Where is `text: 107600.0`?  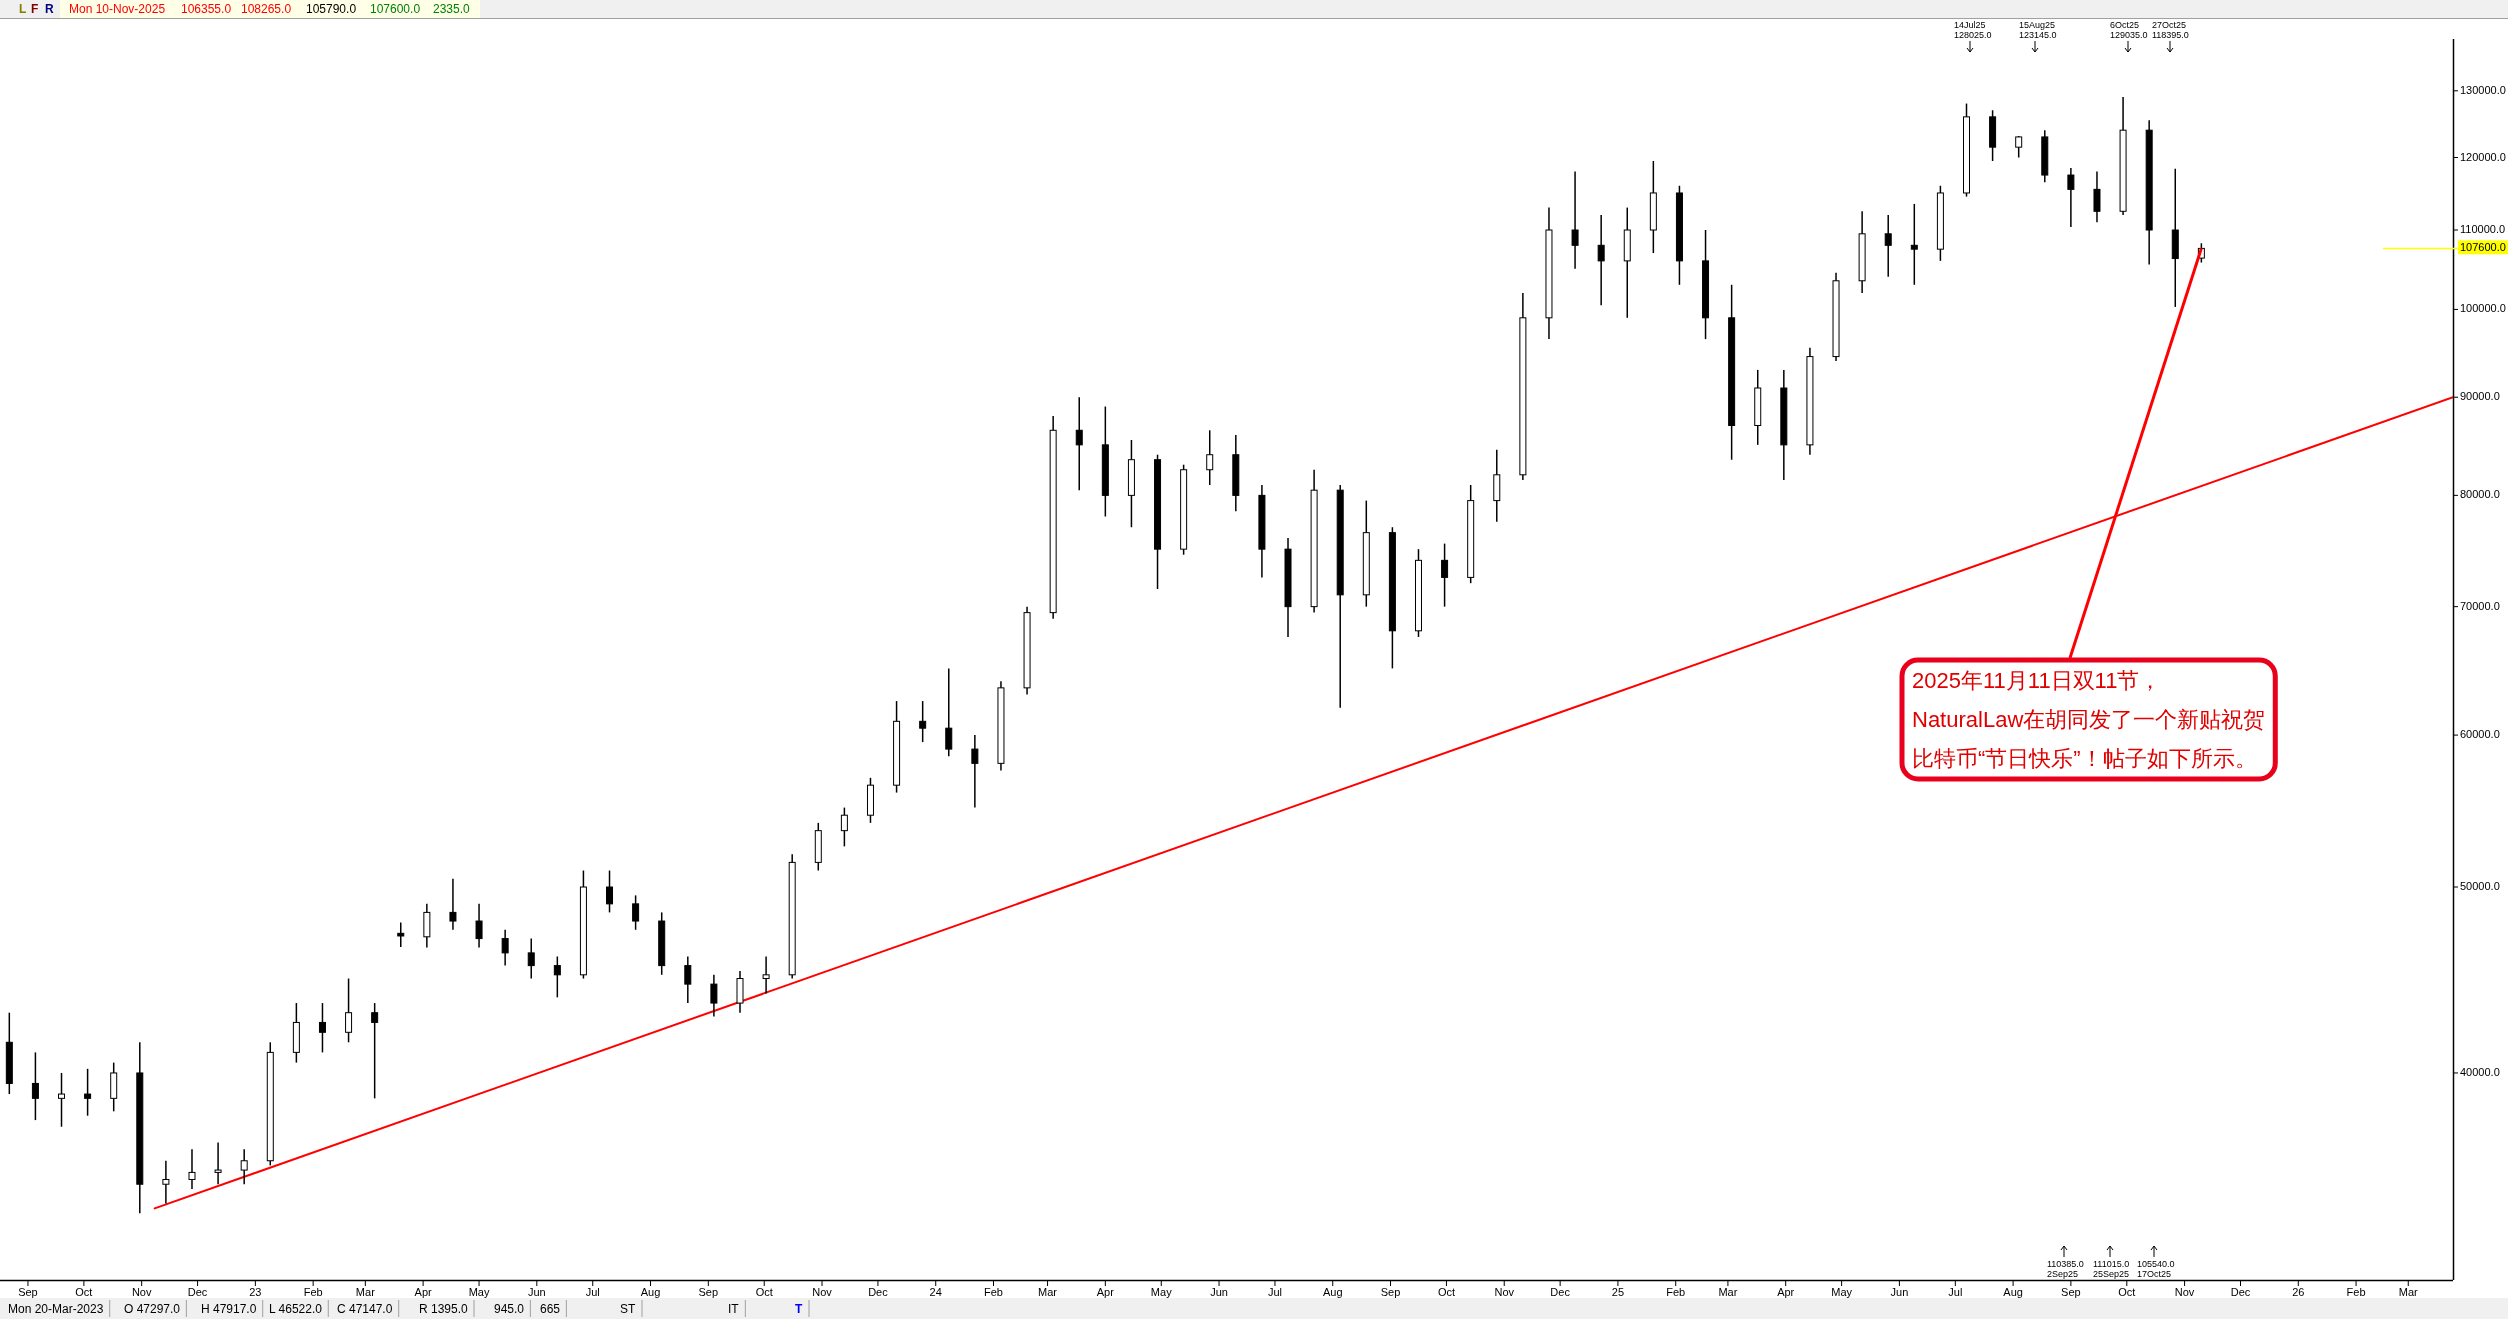 text: 107600.0 is located at coordinates (395, 9).